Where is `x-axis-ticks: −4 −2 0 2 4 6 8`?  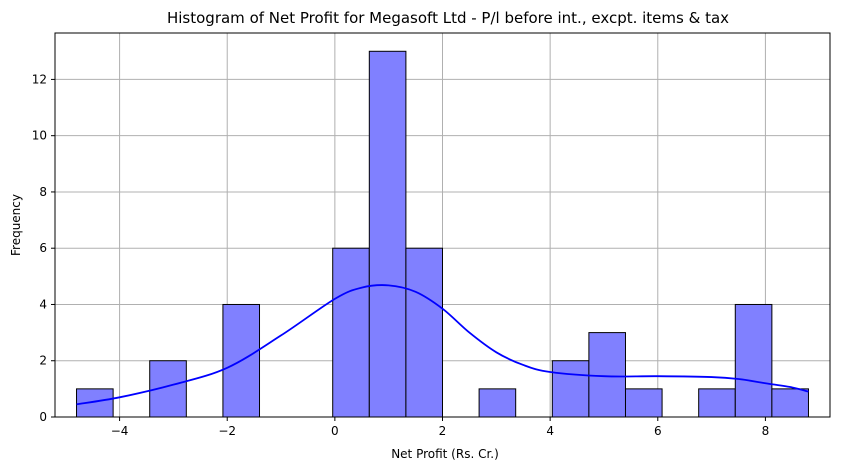
x-axis-ticks: −4 −2 0 2 4 6 8 is located at coordinates (440, 427).